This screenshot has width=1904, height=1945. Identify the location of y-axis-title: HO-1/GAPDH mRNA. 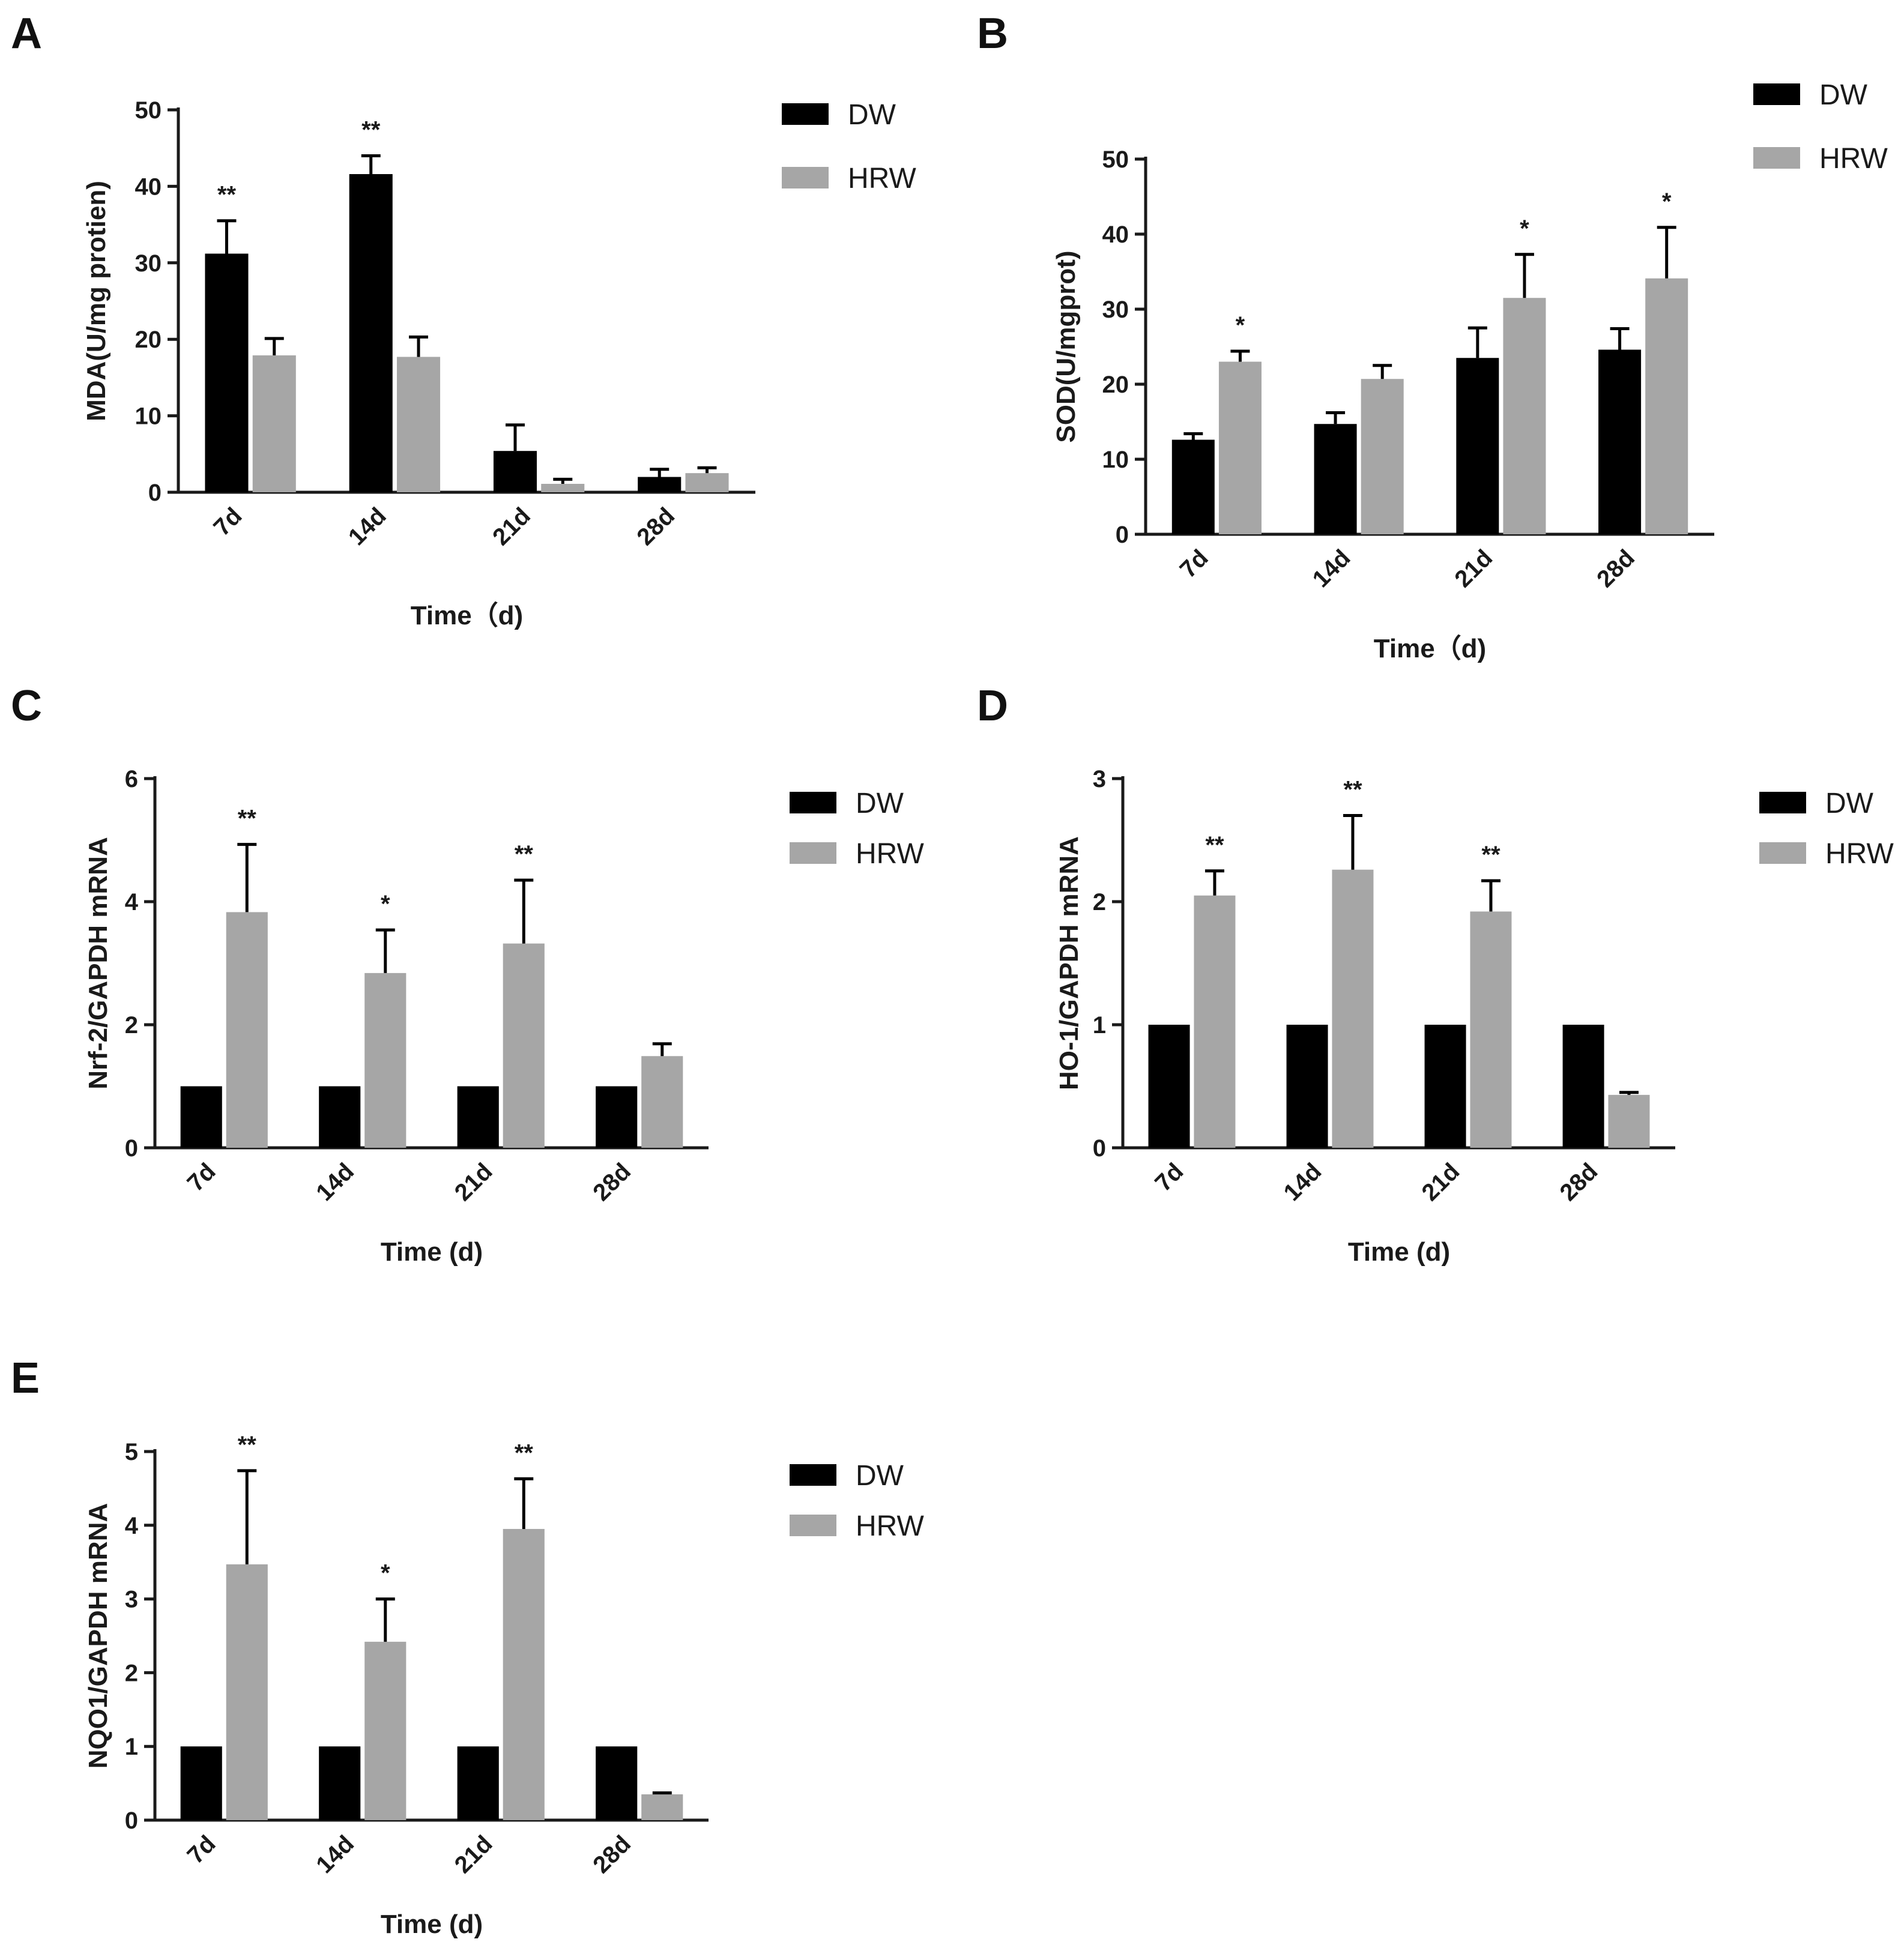
(1069, 963).